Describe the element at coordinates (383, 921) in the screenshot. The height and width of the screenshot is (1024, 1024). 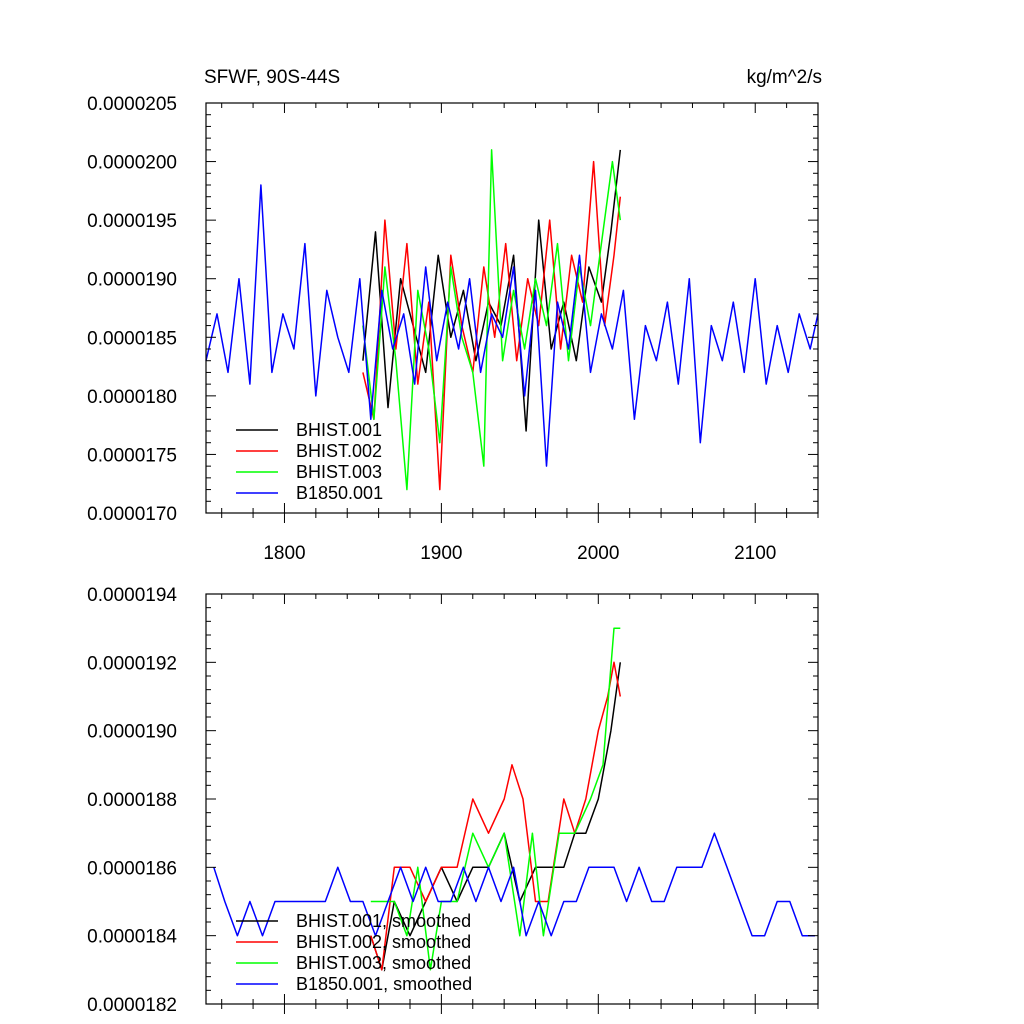
I see `bottom-legend-label: BHIST.001, smoothed` at that location.